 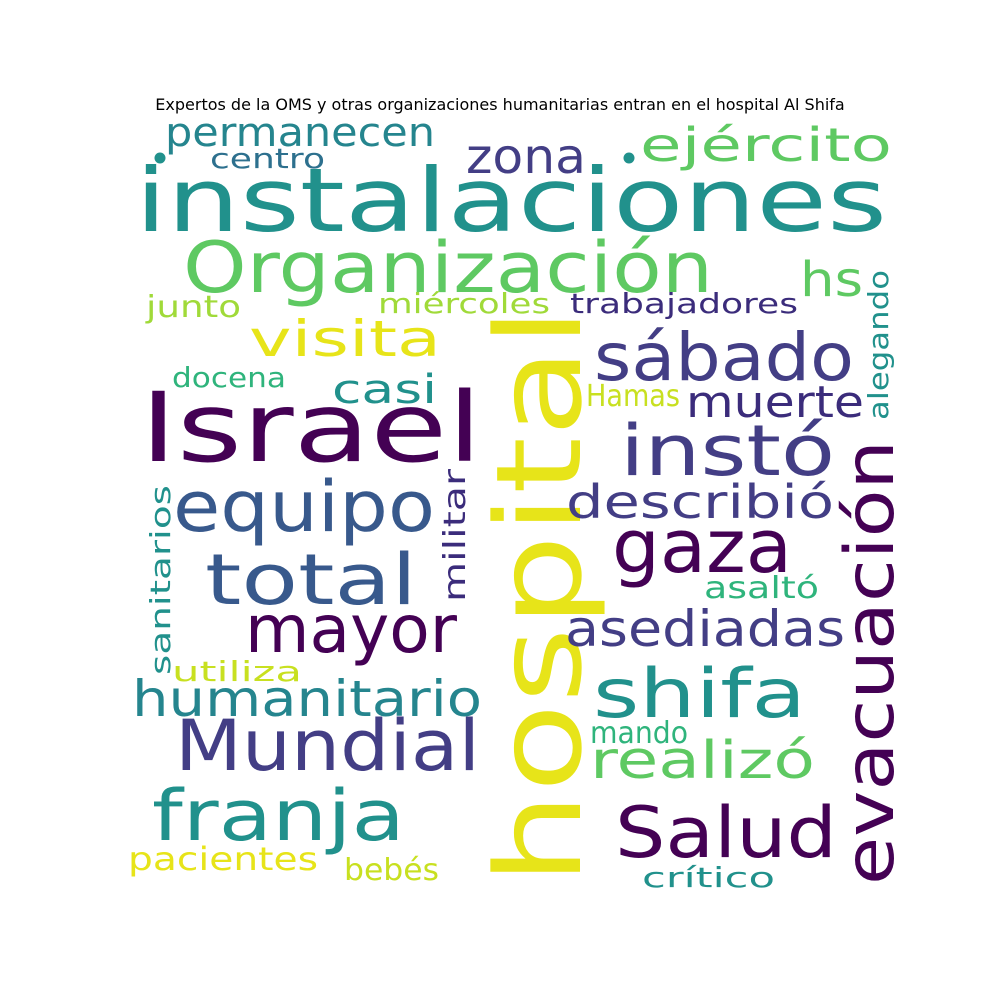 What do you see at coordinates (684, 303) in the screenshot?
I see `word-trabajadores: trabajadores` at bounding box center [684, 303].